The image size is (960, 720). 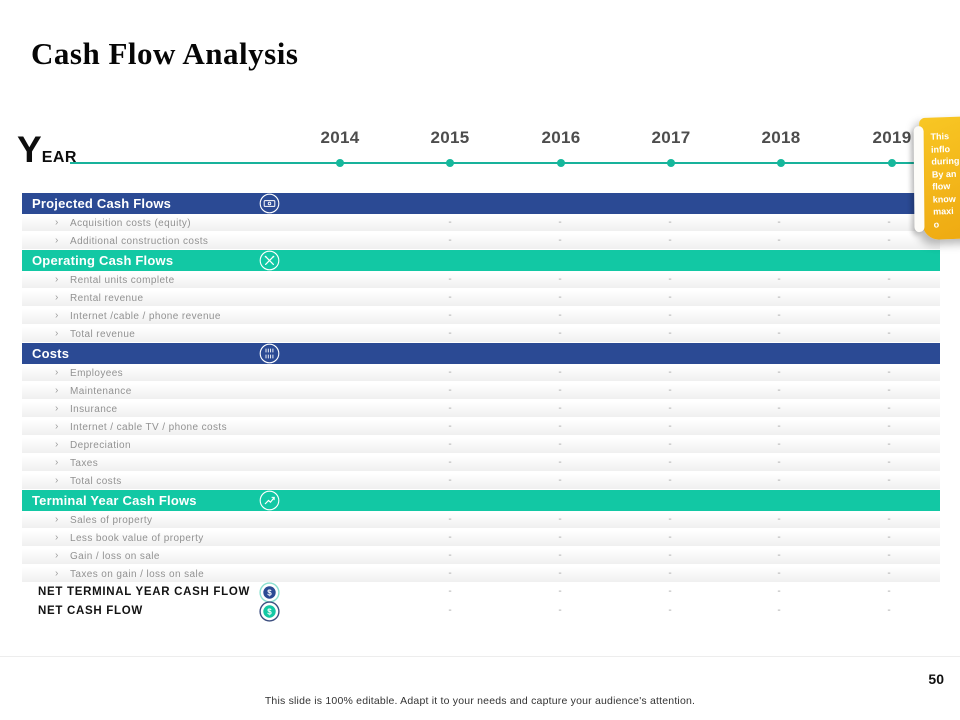 I want to click on table-row: › Less book value of property - - - - -, so click(x=481, y=538).